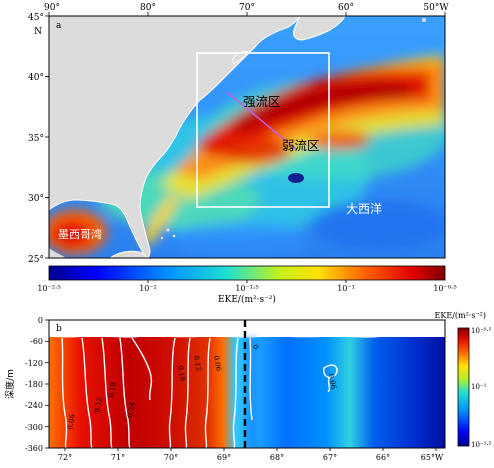 This screenshot has height=468, width=494. What do you see at coordinates (34, 405) in the screenshot?
I see `depth-tick: -240` at bounding box center [34, 405].